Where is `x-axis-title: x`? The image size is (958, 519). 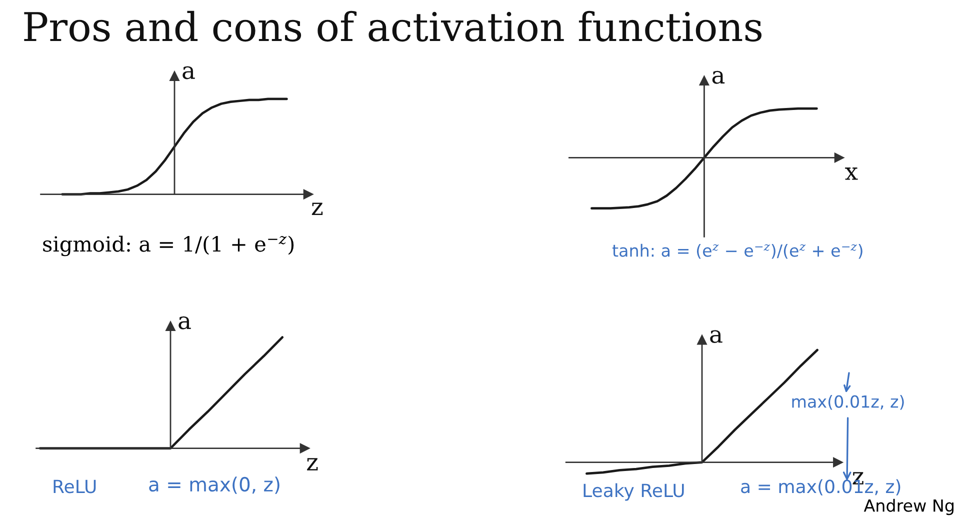 x-axis-title: x is located at coordinates (851, 174).